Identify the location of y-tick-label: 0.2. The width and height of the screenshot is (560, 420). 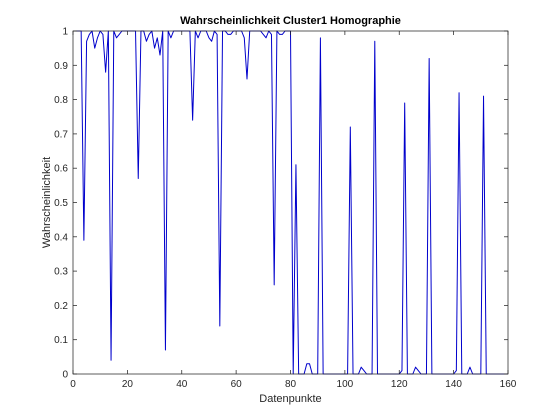
(61, 306).